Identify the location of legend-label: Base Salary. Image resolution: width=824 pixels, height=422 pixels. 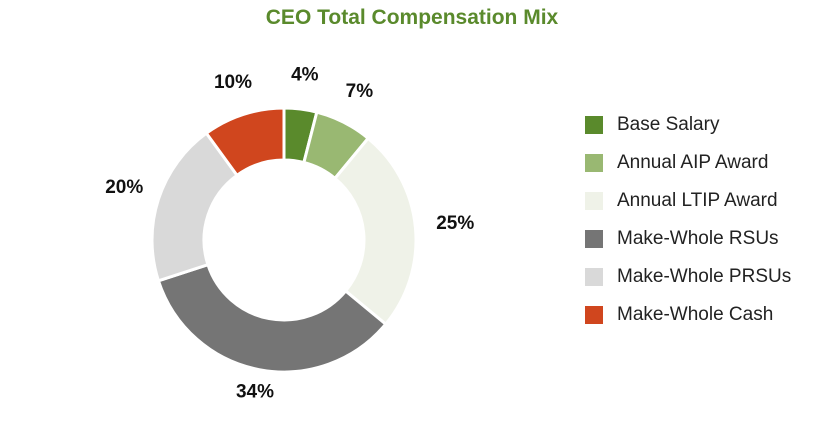
(668, 124).